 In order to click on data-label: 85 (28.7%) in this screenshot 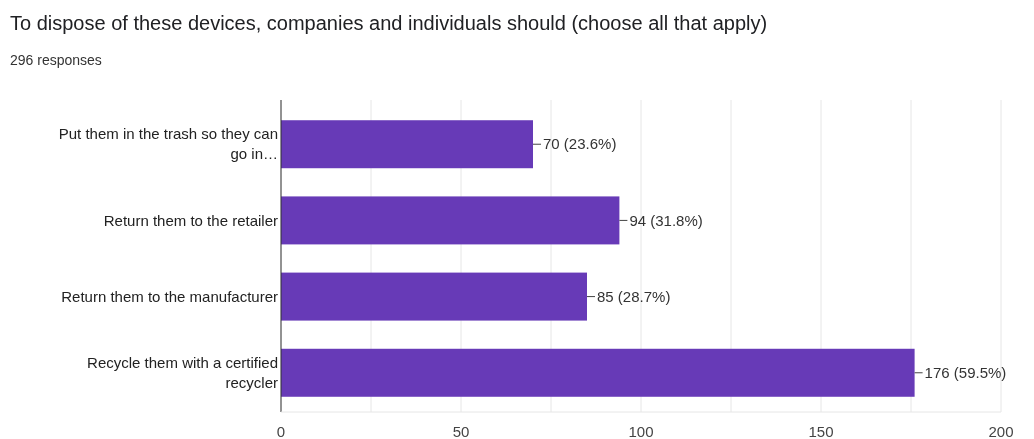, I will do `click(634, 296)`.